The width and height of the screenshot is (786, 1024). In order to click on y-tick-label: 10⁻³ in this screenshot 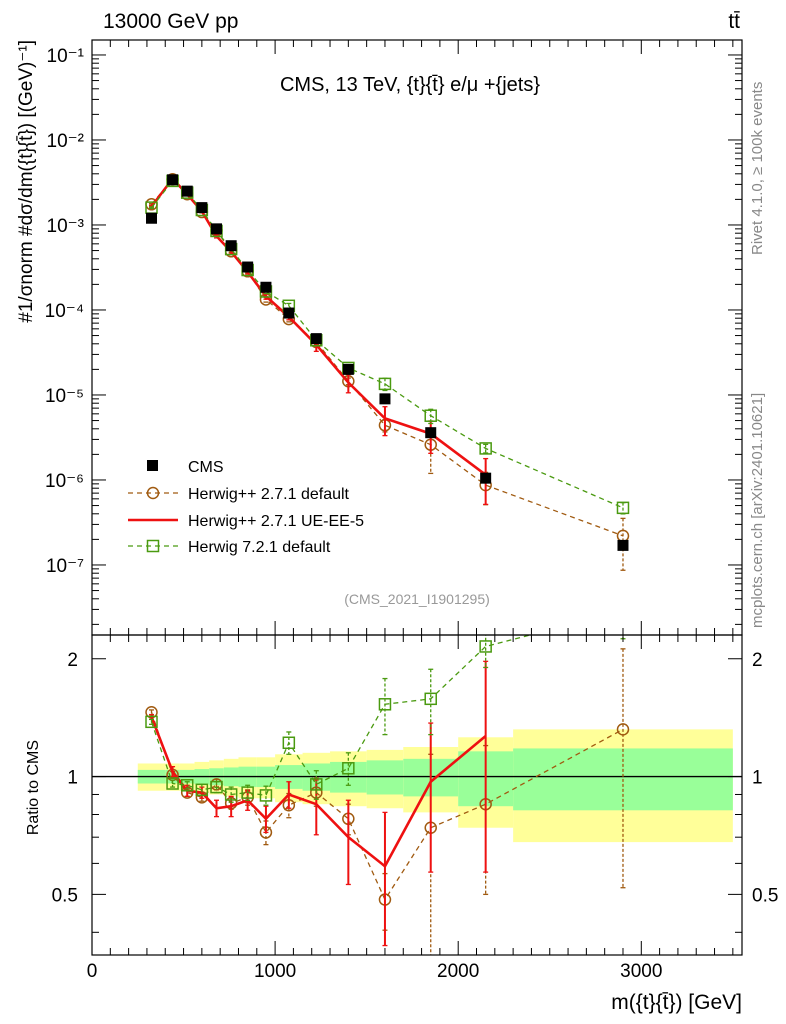, I will do `click(66, 226)`.